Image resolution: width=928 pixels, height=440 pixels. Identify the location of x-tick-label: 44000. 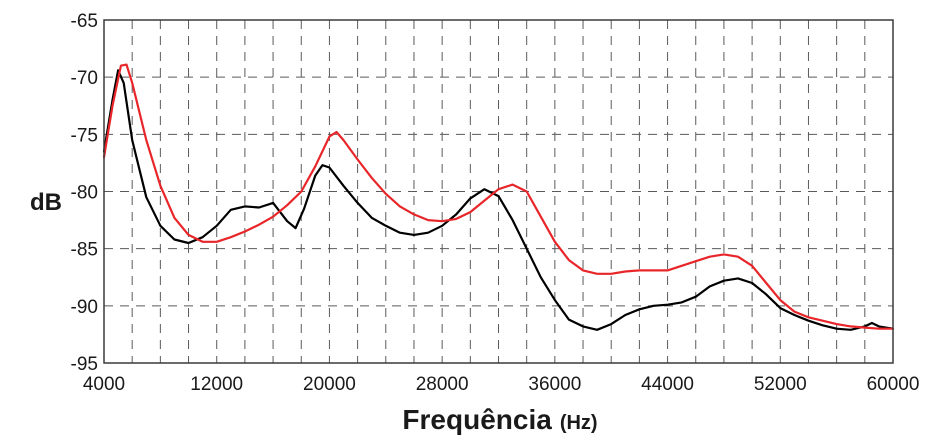
(667, 384).